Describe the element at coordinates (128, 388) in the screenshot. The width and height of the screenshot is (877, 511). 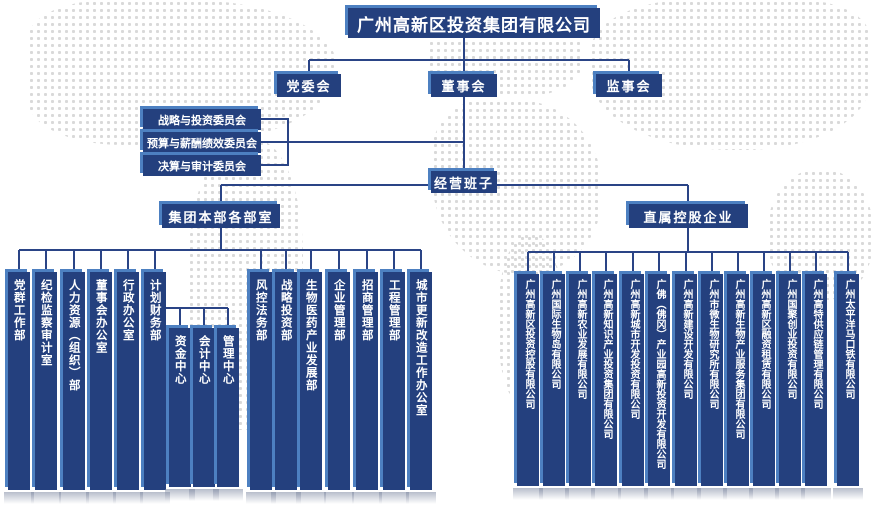
I see `department-column: 行政办公室` at that location.